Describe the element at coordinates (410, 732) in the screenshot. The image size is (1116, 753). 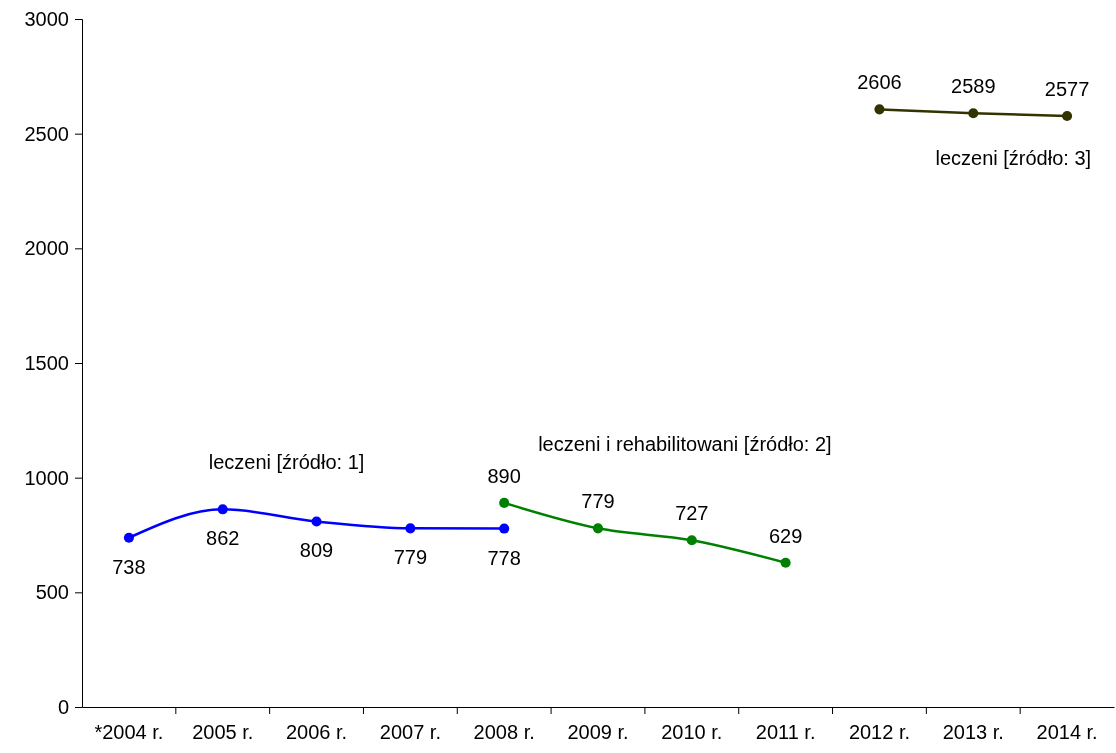
I see `x-tick-label: 2007 r.` at that location.